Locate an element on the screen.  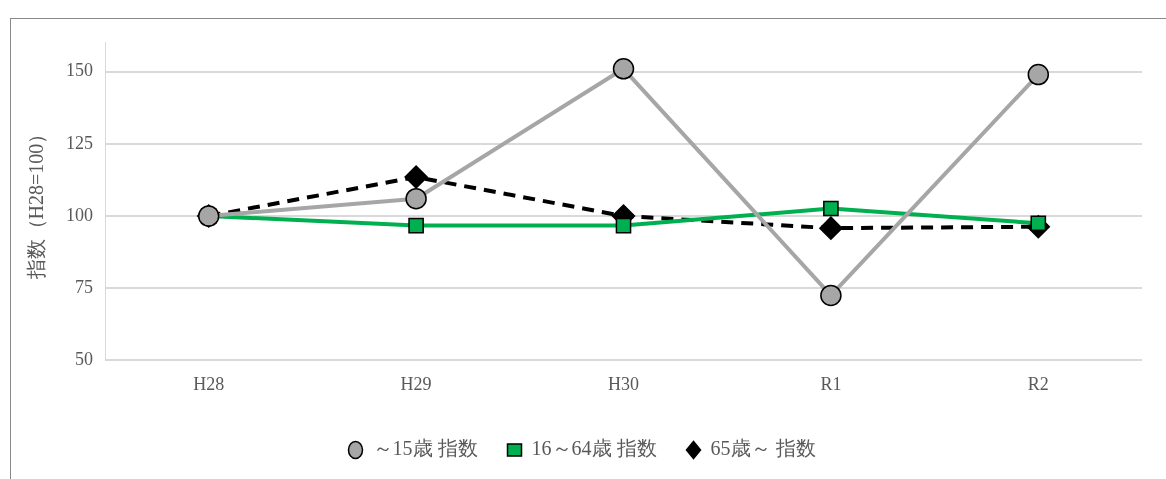
x-tick-label: R2 is located at coordinates (1038, 383).